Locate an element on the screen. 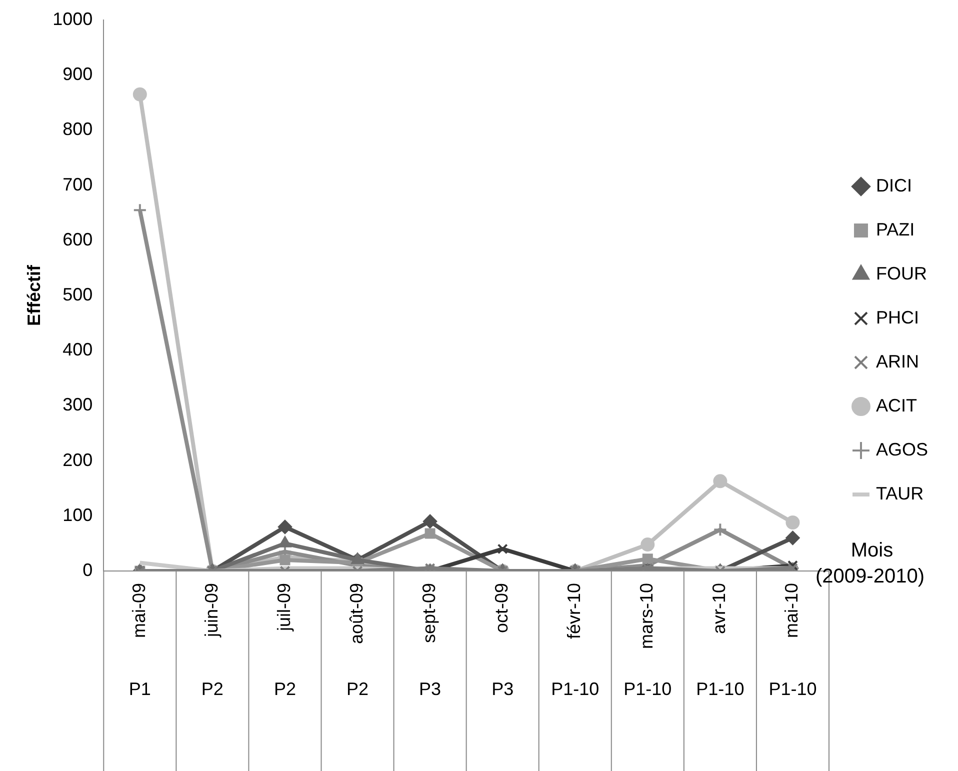 The height and width of the screenshot is (771, 958). legend-label: ARIN is located at coordinates (897, 361).